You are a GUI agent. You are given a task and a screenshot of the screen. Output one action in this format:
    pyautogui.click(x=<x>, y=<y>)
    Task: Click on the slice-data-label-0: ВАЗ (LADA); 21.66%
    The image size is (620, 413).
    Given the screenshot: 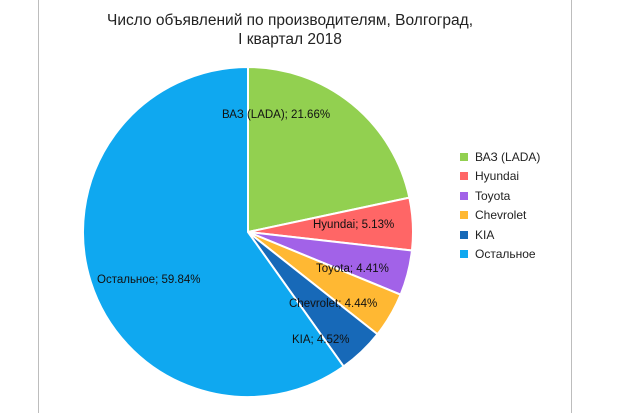 What is the action you would take?
    pyautogui.click(x=276, y=115)
    